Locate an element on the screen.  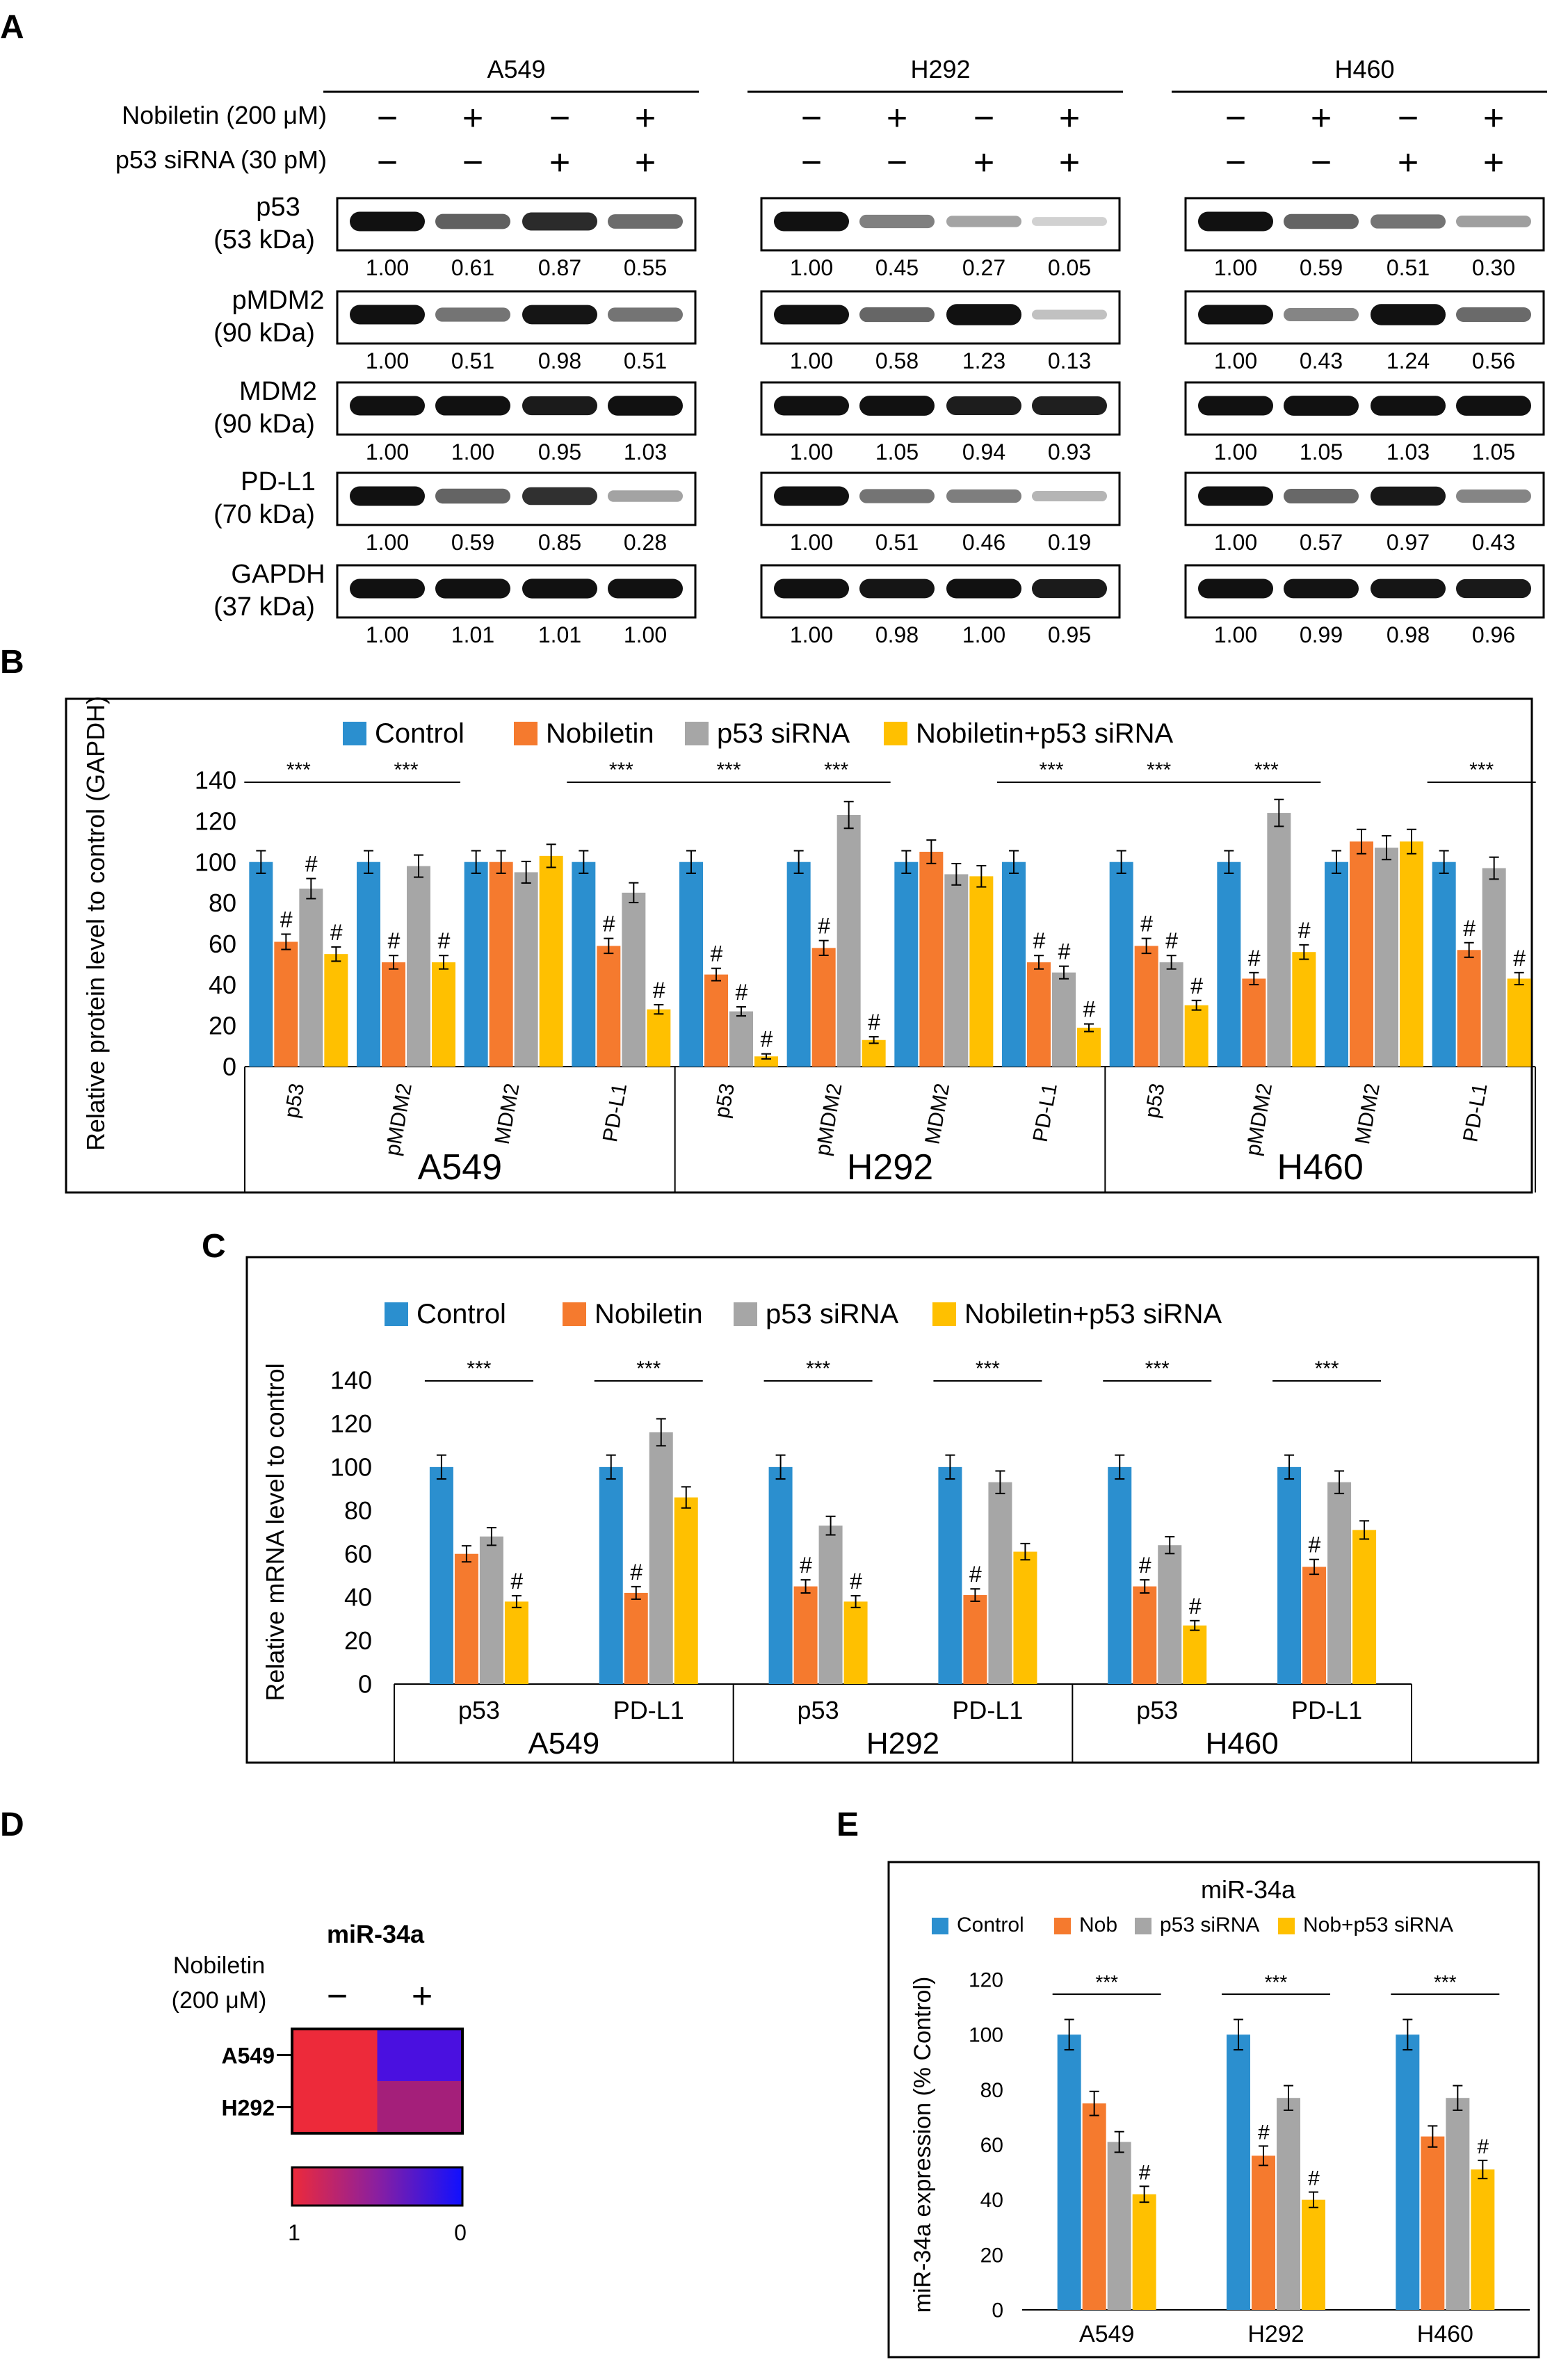
heatmap-colorbar is located at coordinates (378, 2186).